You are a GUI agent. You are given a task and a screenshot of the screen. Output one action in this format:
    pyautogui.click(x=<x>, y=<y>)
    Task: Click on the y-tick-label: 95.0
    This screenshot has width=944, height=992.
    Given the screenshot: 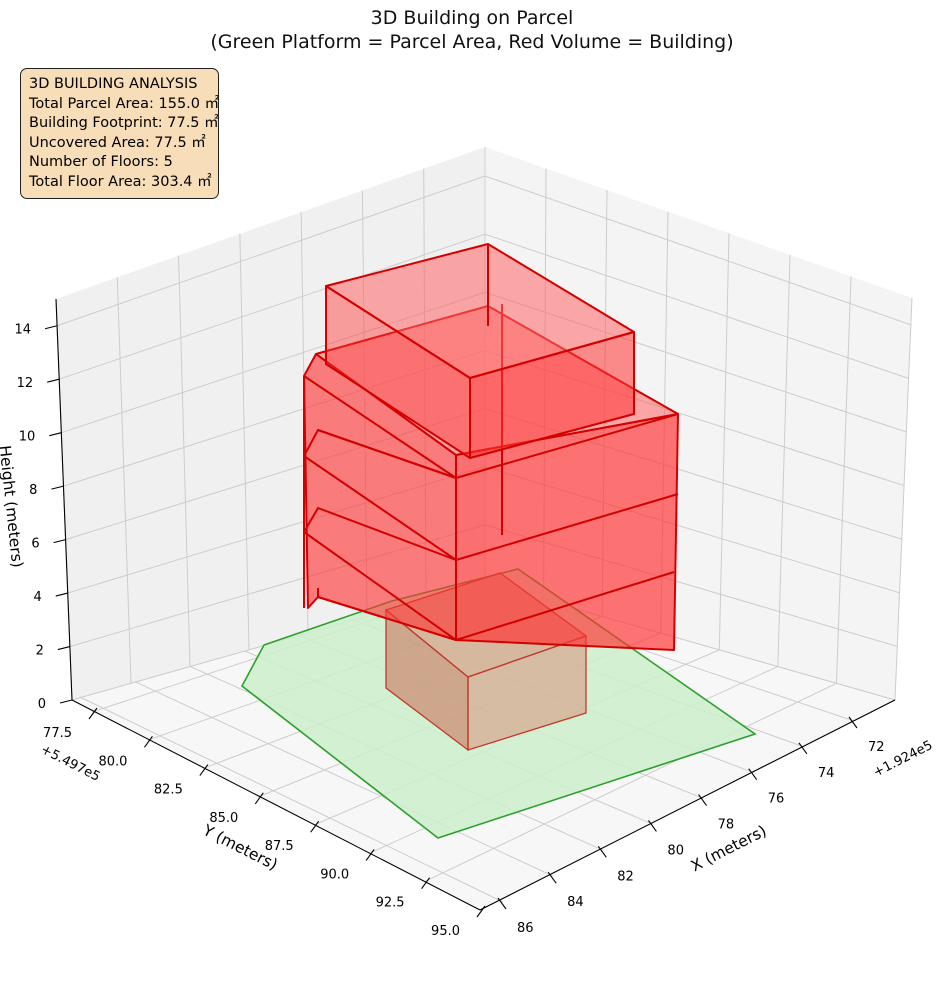 What is the action you would take?
    pyautogui.click(x=445, y=931)
    